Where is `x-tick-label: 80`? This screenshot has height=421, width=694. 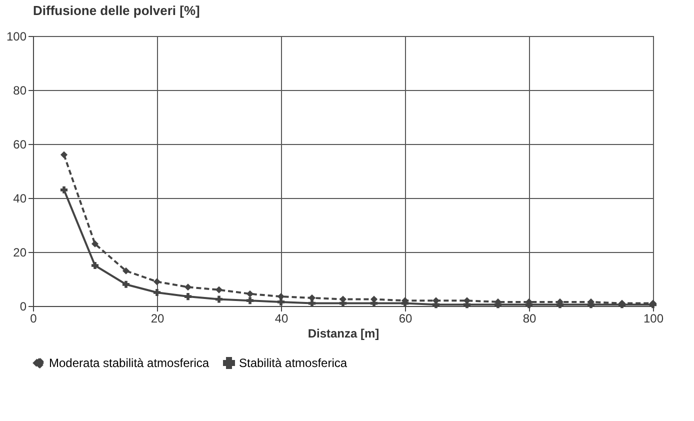 x-tick-label: 80 is located at coordinates (529, 319).